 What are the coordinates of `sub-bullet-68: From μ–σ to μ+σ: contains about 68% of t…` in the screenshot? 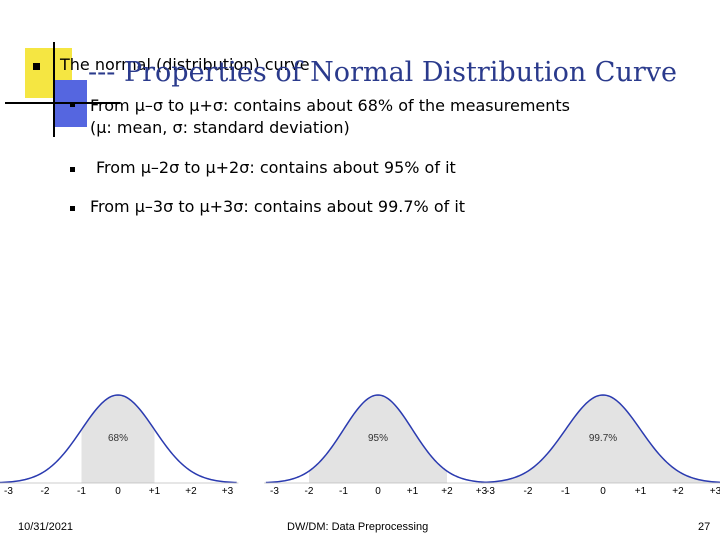 It's located at (330, 105).